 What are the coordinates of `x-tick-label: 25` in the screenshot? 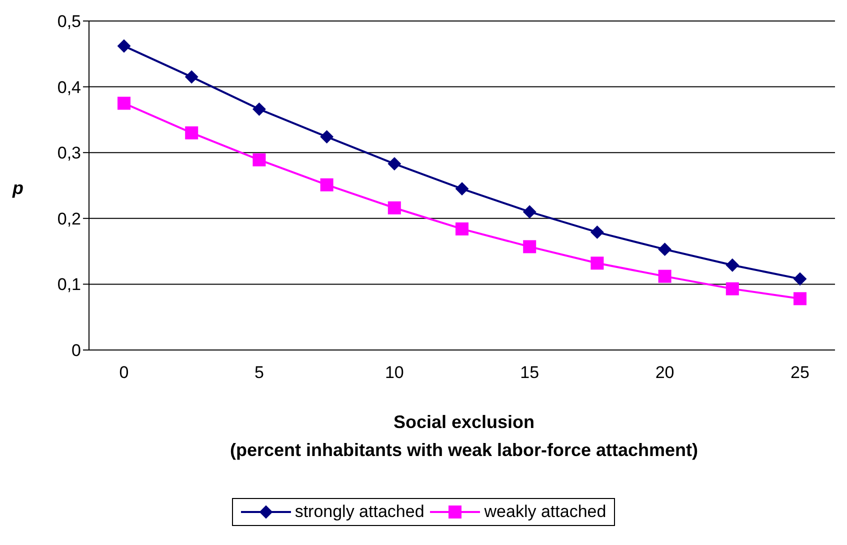 It's located at (800, 372).